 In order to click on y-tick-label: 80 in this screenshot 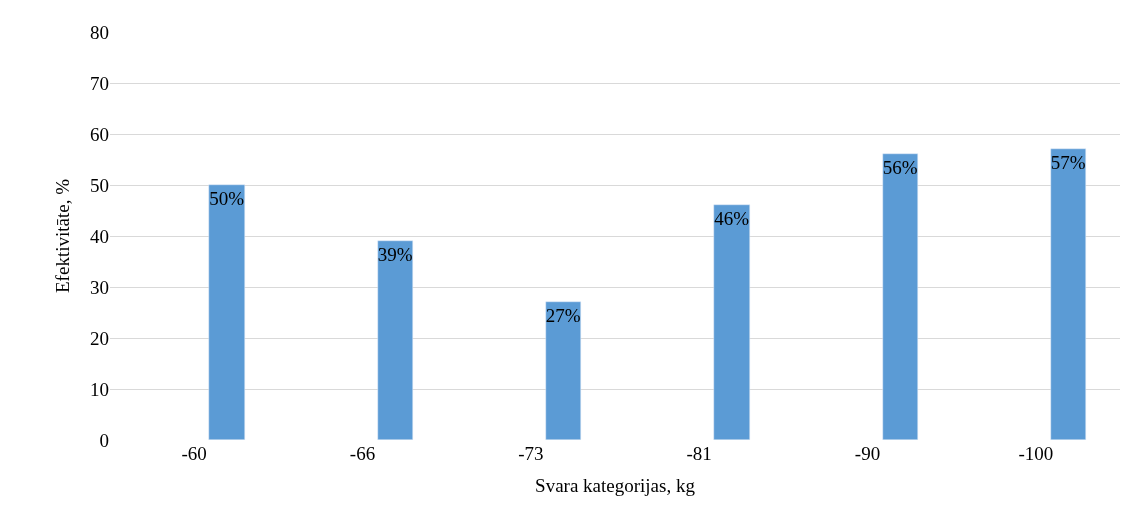, I will do `click(99, 32)`.